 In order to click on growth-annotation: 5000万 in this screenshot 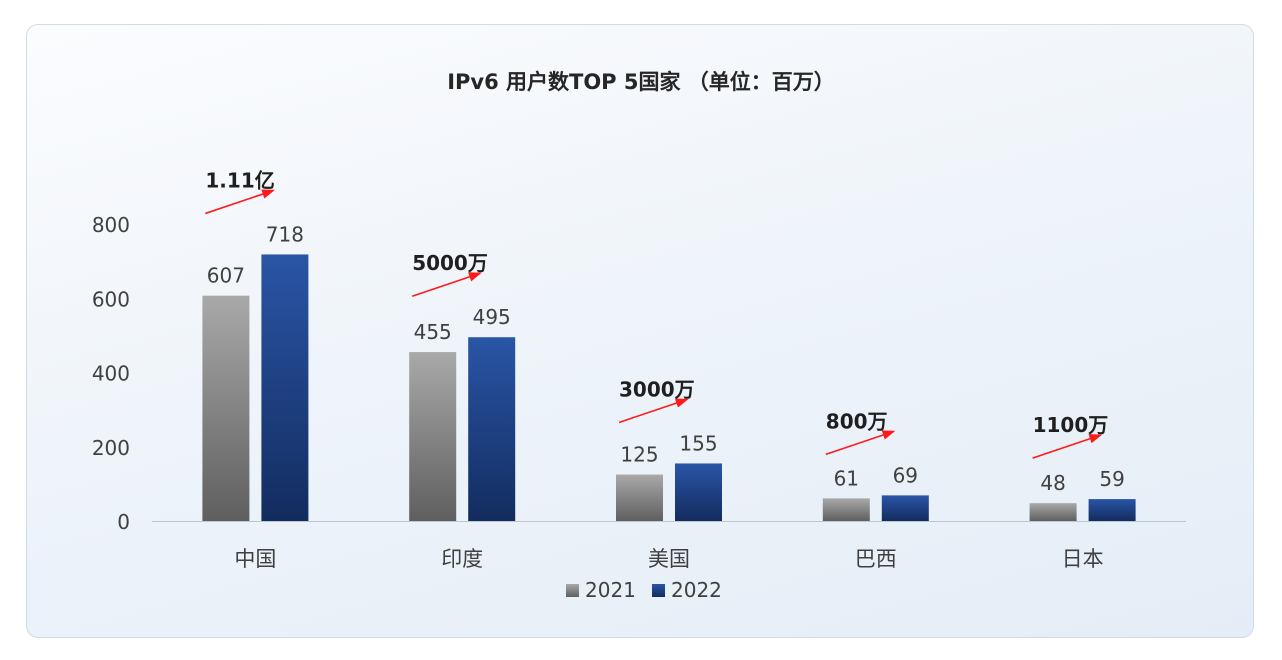, I will do `click(450, 263)`.